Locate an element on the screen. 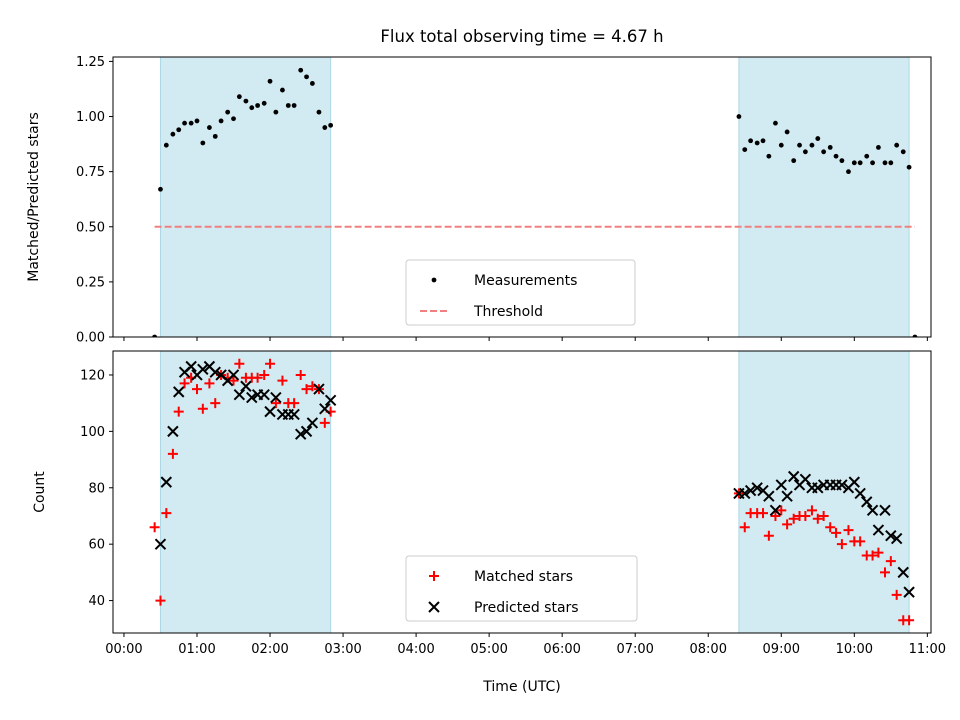 This screenshot has width=960, height=720. bottom-y-tick-label-1: 60 is located at coordinates (96, 545).